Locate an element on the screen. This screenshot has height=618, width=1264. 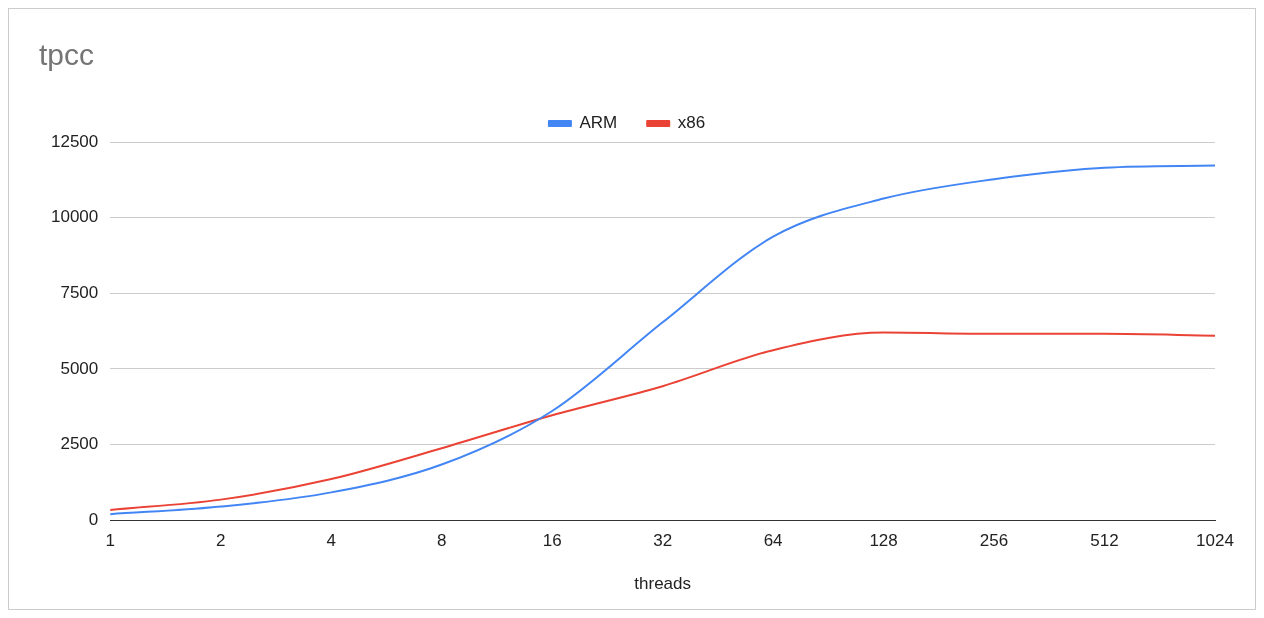
x-tick-label: 1 is located at coordinates (110, 541).